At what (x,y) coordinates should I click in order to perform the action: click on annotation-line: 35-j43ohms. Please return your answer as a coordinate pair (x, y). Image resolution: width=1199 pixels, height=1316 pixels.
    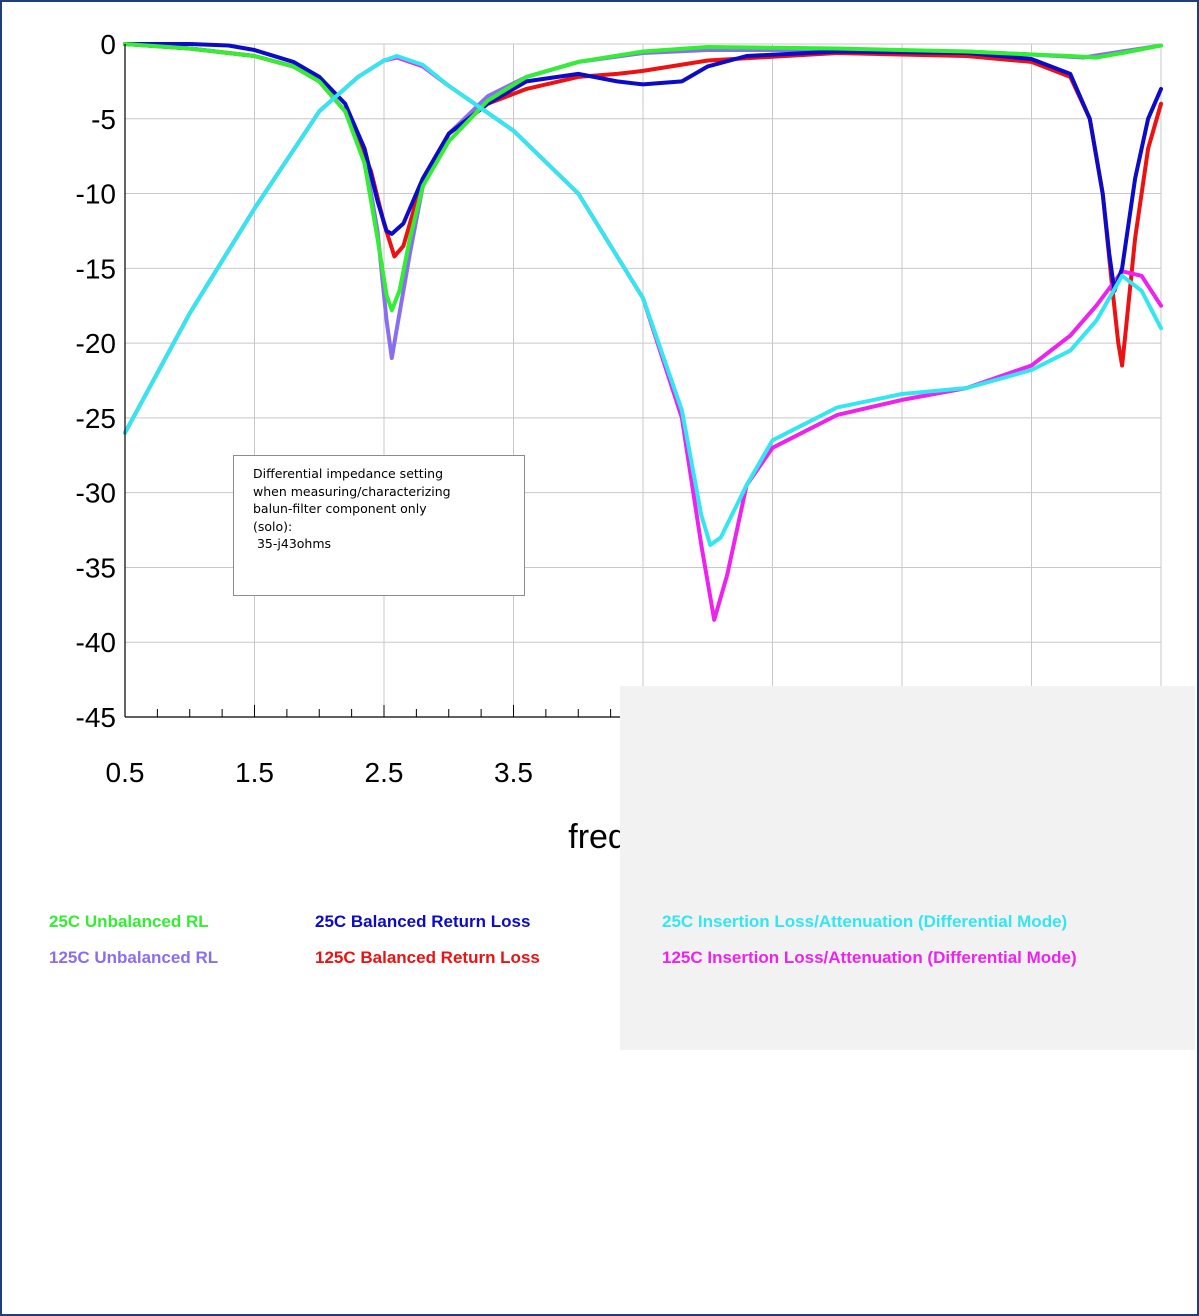
    Looking at the image, I should click on (292, 544).